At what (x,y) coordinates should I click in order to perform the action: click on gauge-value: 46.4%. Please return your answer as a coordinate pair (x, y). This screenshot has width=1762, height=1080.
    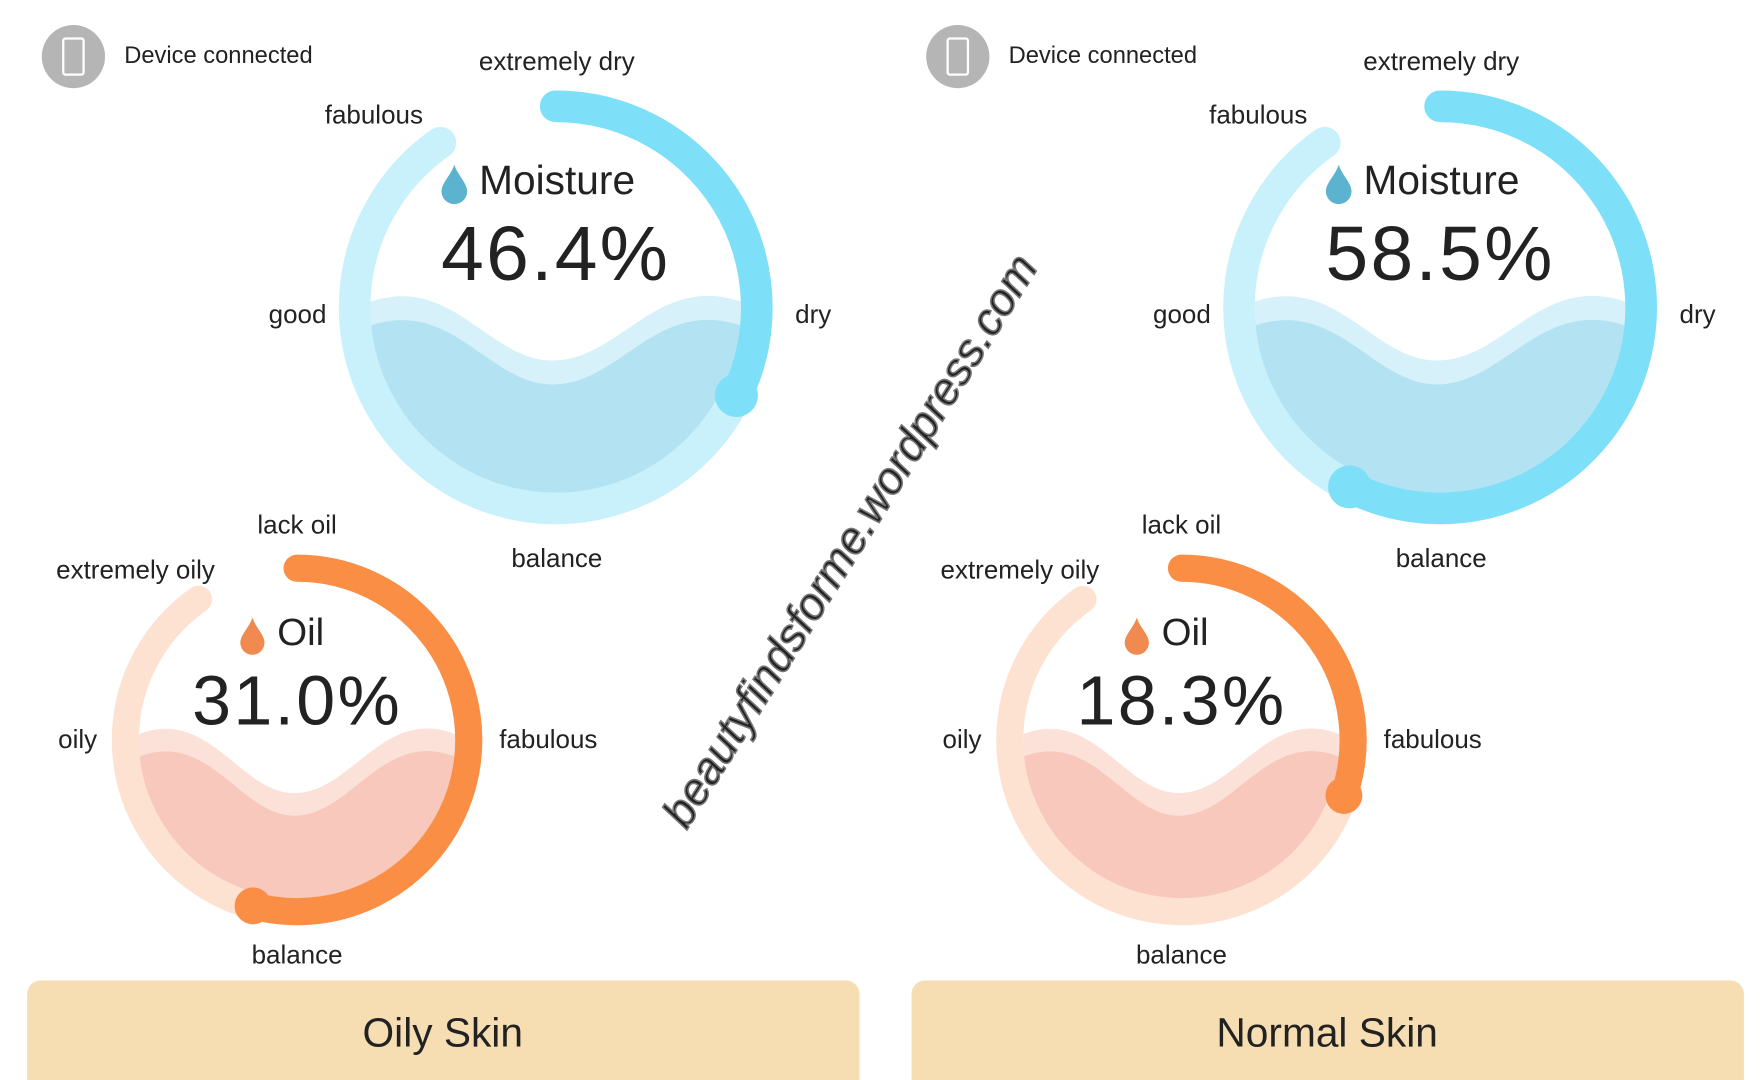
    Looking at the image, I should click on (555, 254).